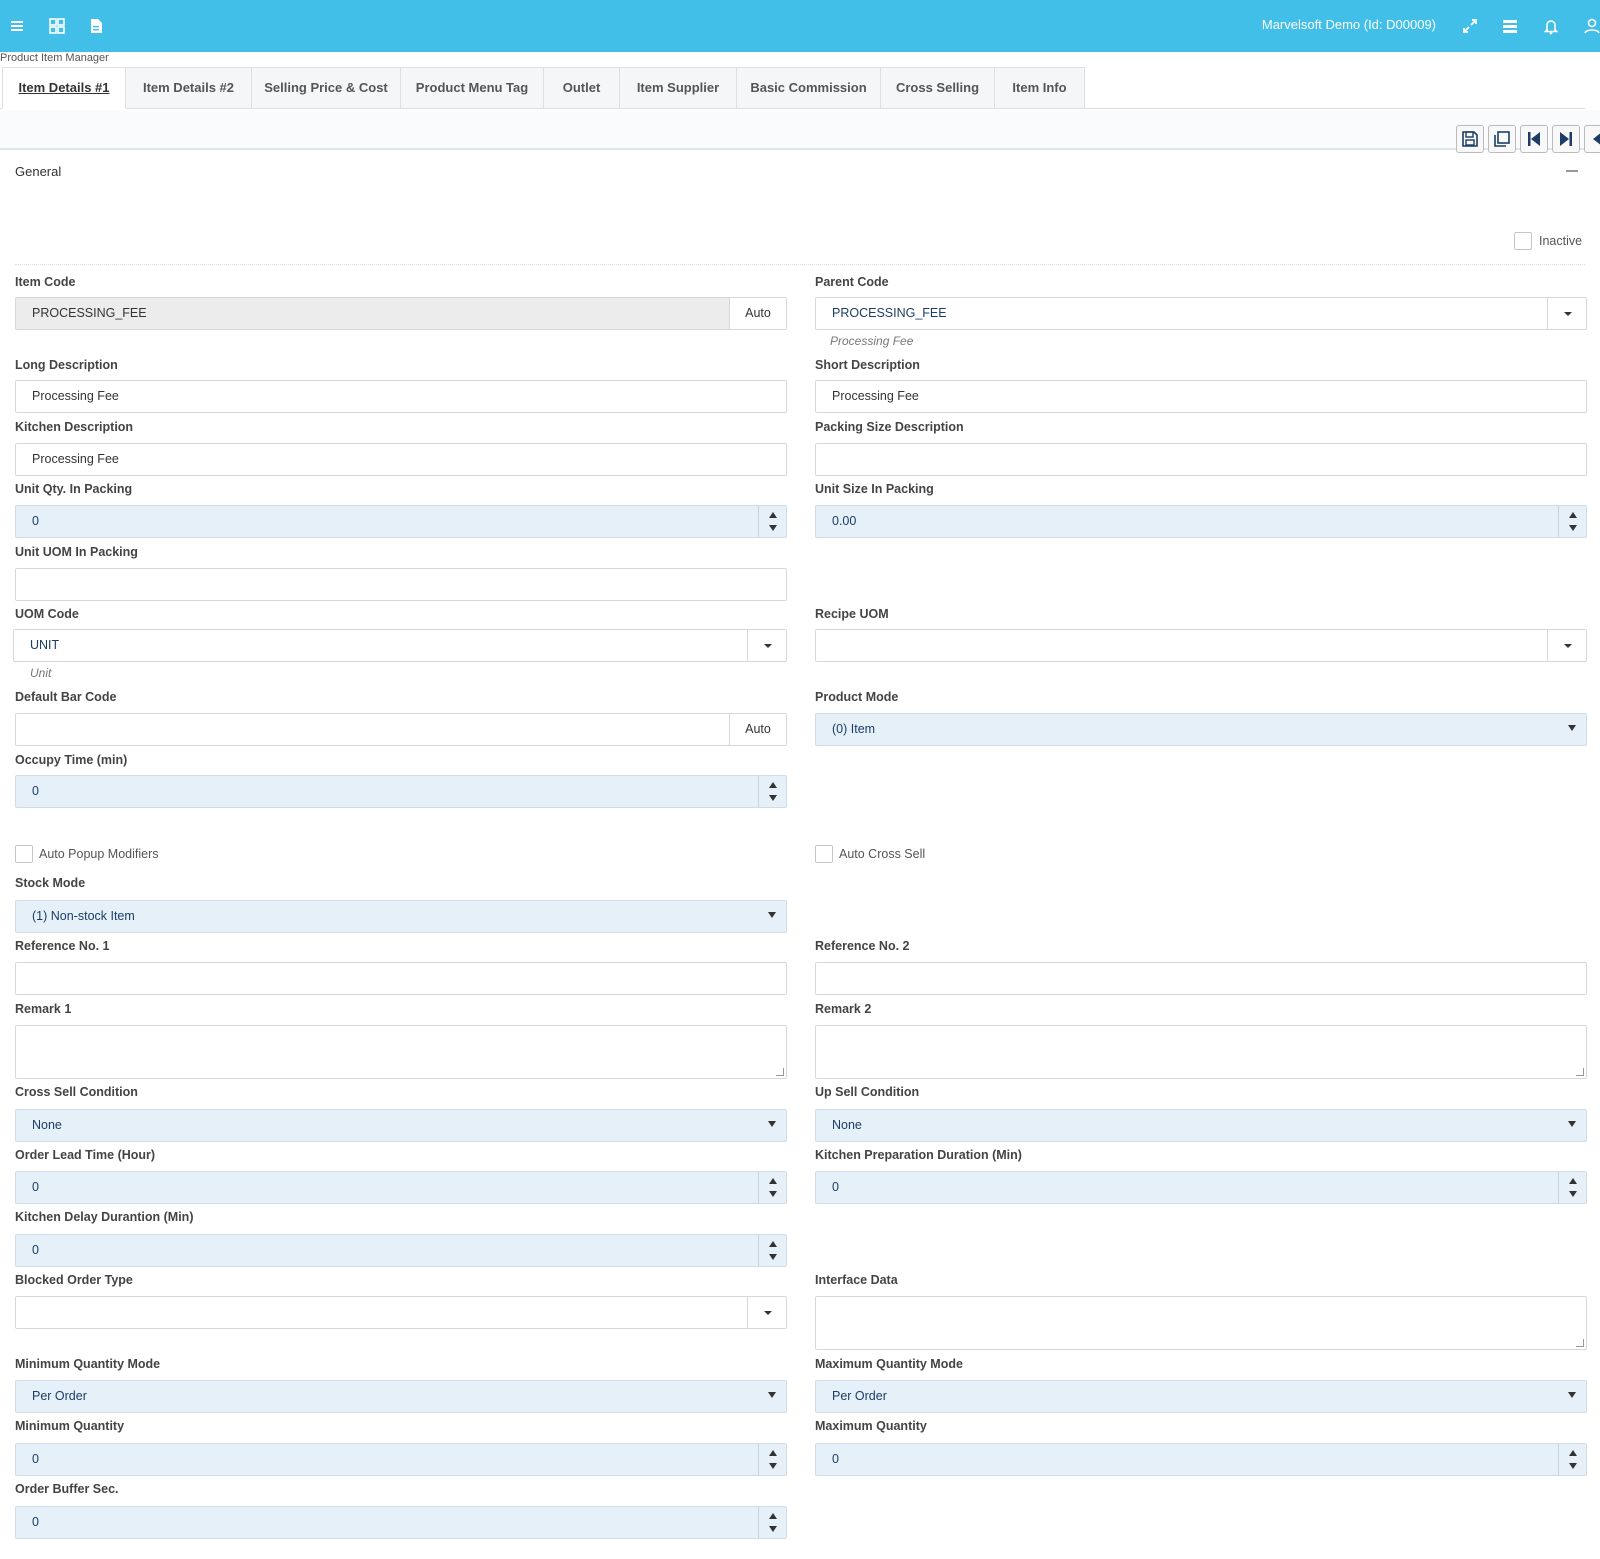 Image resolution: width=1600 pixels, height=1559 pixels. What do you see at coordinates (57, 26) in the screenshot?
I see `grid-icon` at bounding box center [57, 26].